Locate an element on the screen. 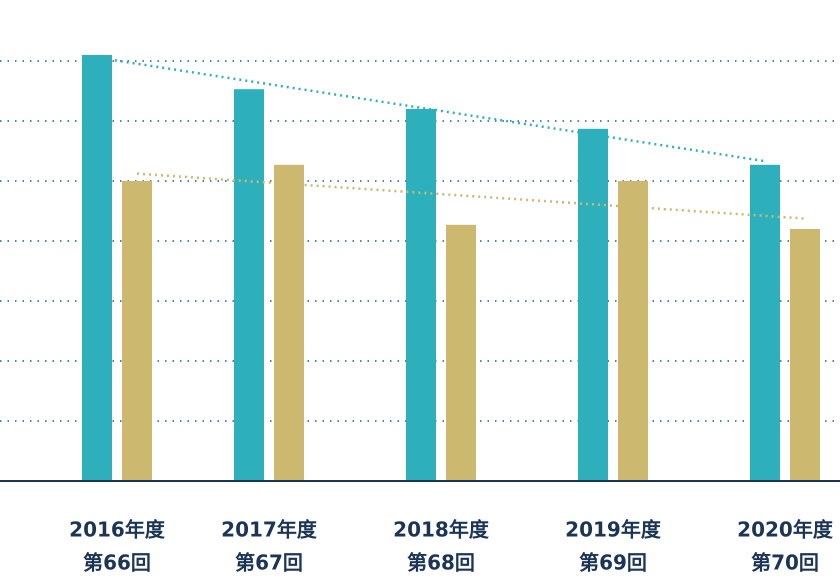 The width and height of the screenshot is (840, 585). x-tick-label: 第70回 is located at coordinates (785, 563).